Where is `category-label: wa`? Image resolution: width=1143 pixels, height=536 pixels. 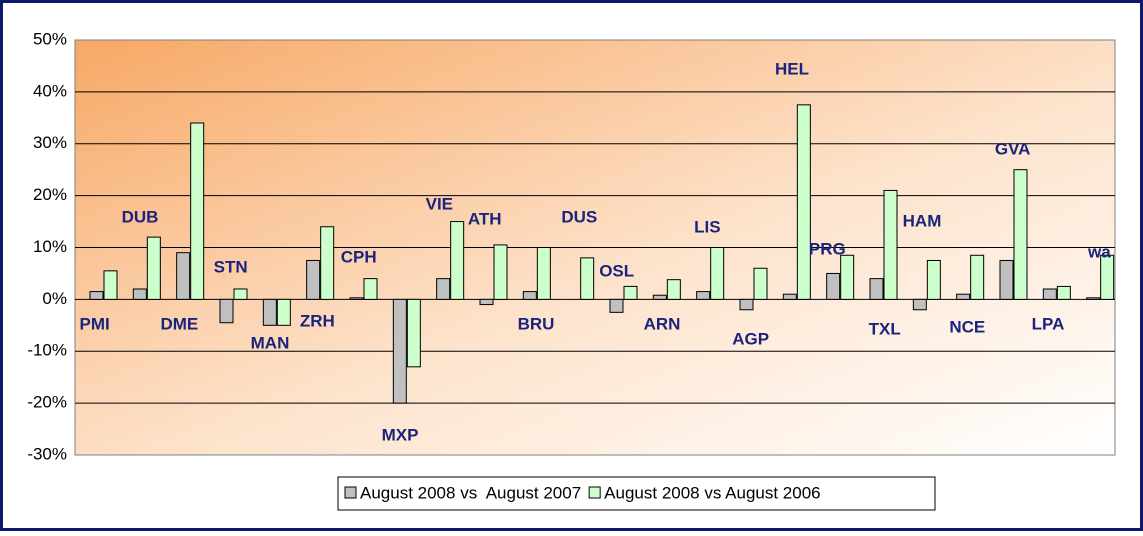
category-label: wa is located at coordinates (1099, 251).